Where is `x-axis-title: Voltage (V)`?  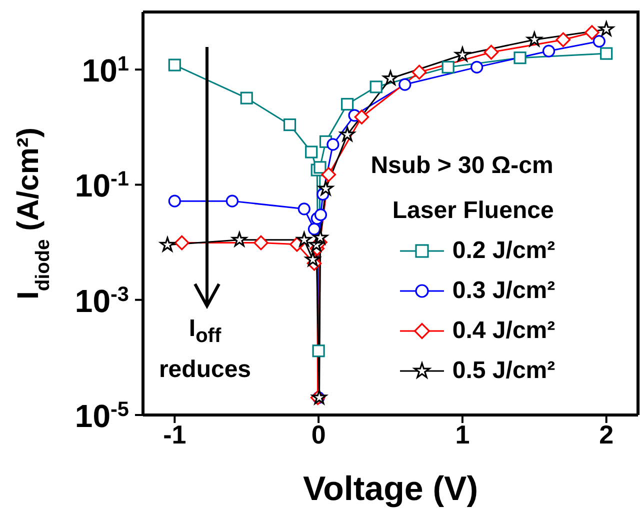 x-axis-title: Voltage (V) is located at coordinates (390, 489).